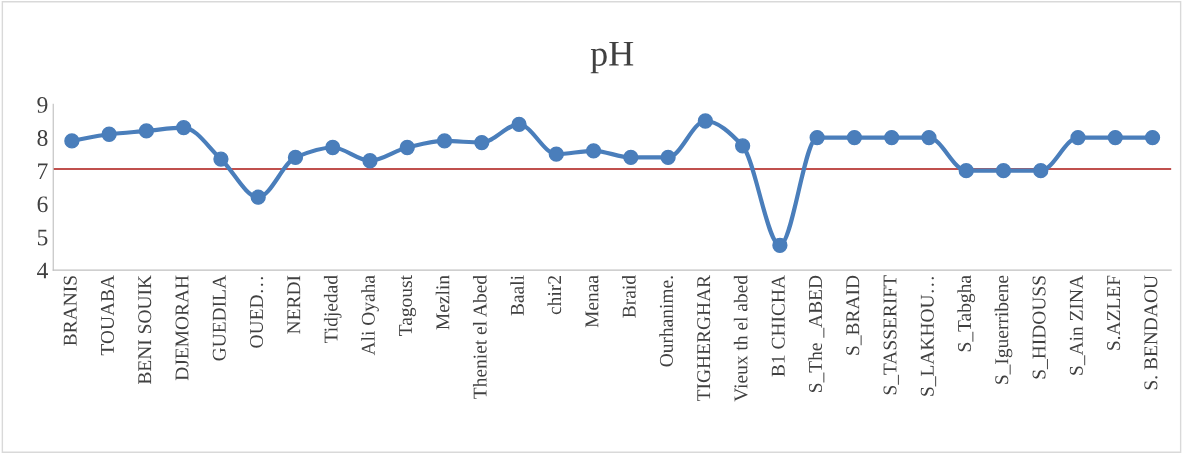 Image resolution: width=1183 pixels, height=454 pixels. Describe the element at coordinates (517, 295) in the screenshot. I see `x-tick-label: Baali` at that location.